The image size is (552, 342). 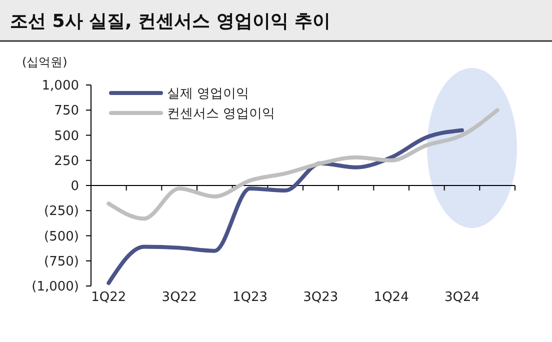 I want to click on x-tick-label: 1Q24, so click(x=391, y=297).